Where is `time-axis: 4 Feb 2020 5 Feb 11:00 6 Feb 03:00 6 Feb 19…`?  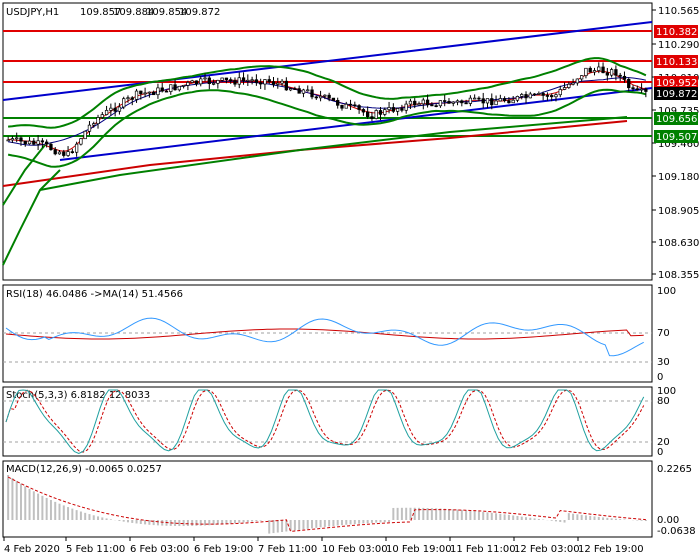 time-axis: 4 Feb 2020 5 Feb 11:00 6 Feb 03:00 6 Feb 19… is located at coordinates (323, 546).